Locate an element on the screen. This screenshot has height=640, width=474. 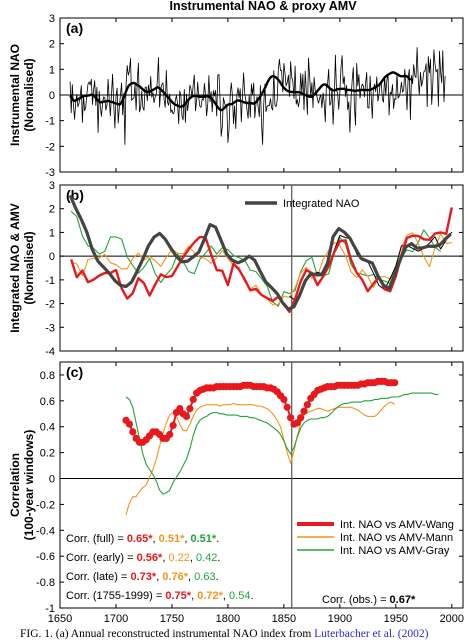
panel-label: (c) is located at coordinates (74, 372).